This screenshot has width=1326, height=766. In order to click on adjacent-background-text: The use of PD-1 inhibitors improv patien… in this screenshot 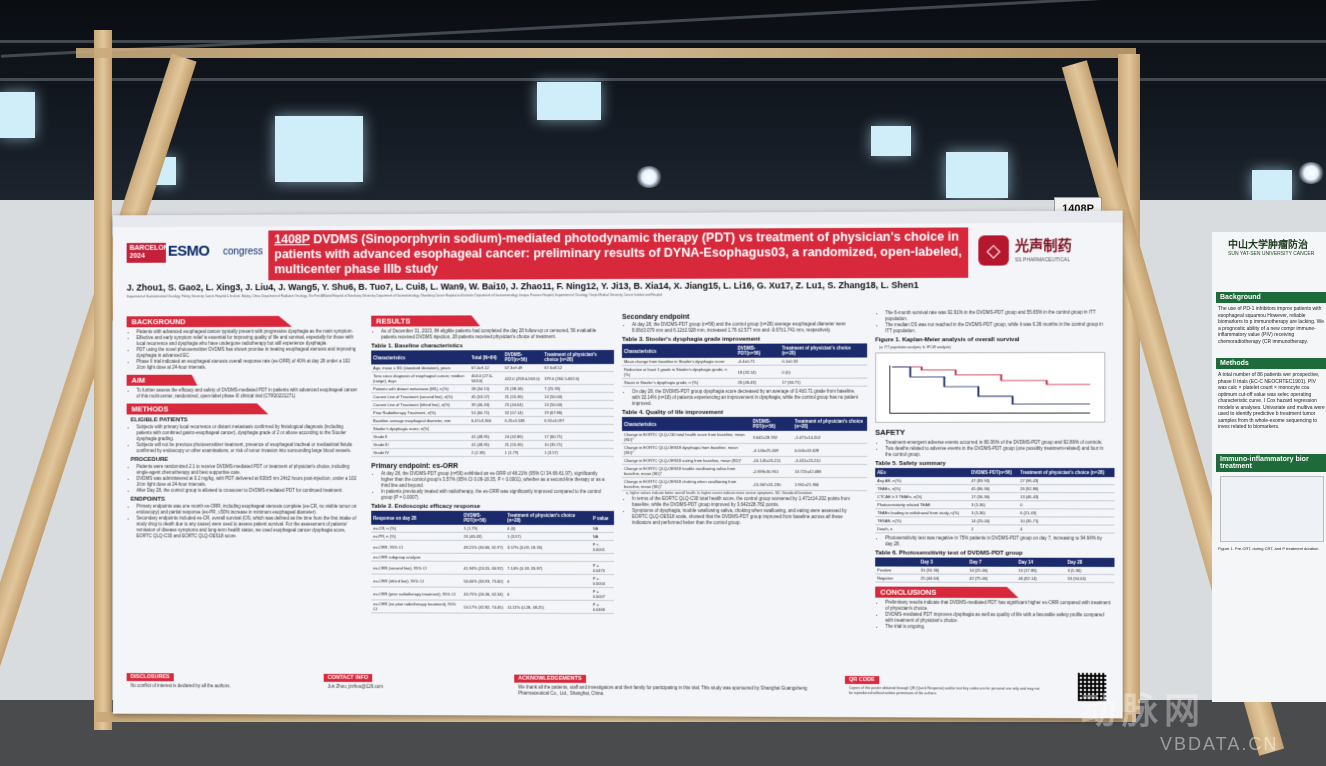, I will do `click(1272, 325)`.